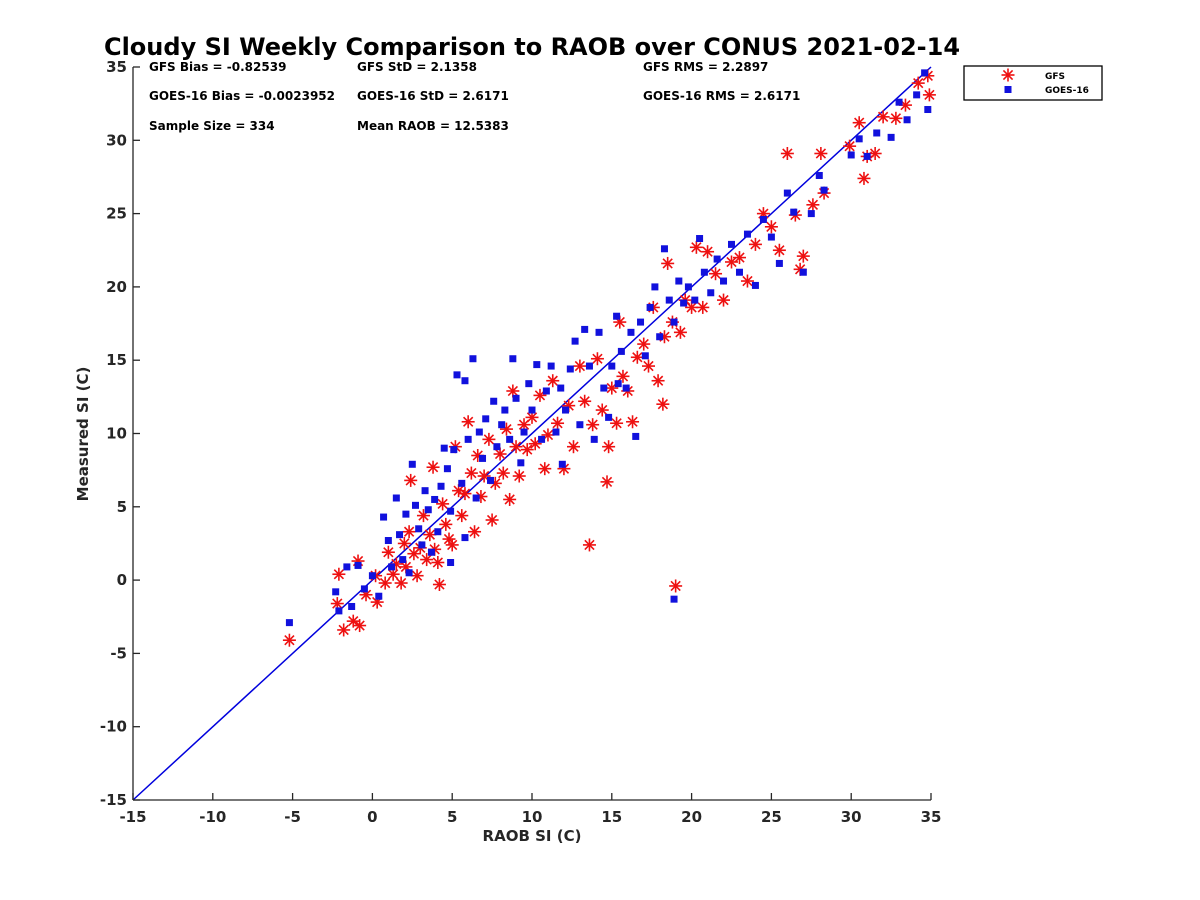 Image resolution: width=1200 pixels, height=900 pixels. I want to click on y-ticks: 35 30 25 20 15 10 5 0 -5 -10 -15, so click(120, 433).